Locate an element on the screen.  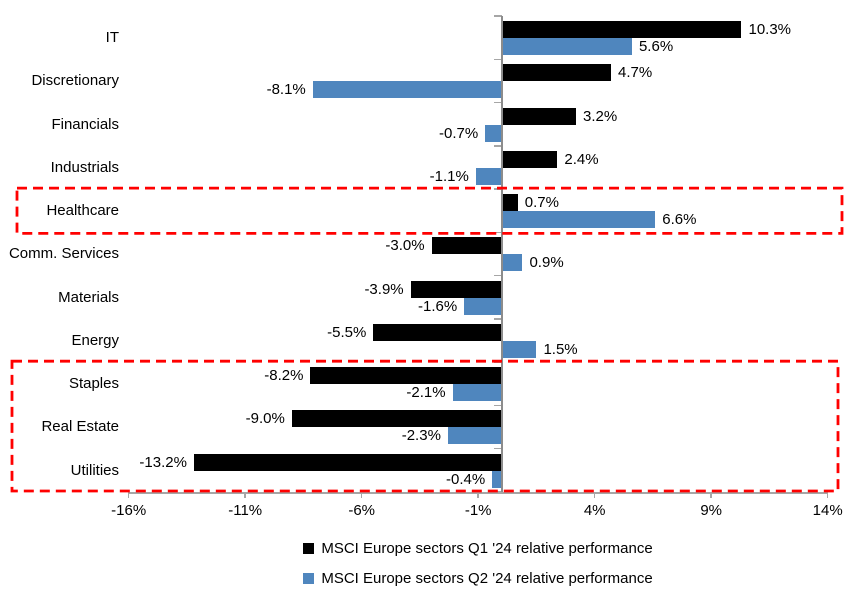
value-label-q2-discretionary: -8.1% is located at coordinates (286, 90).